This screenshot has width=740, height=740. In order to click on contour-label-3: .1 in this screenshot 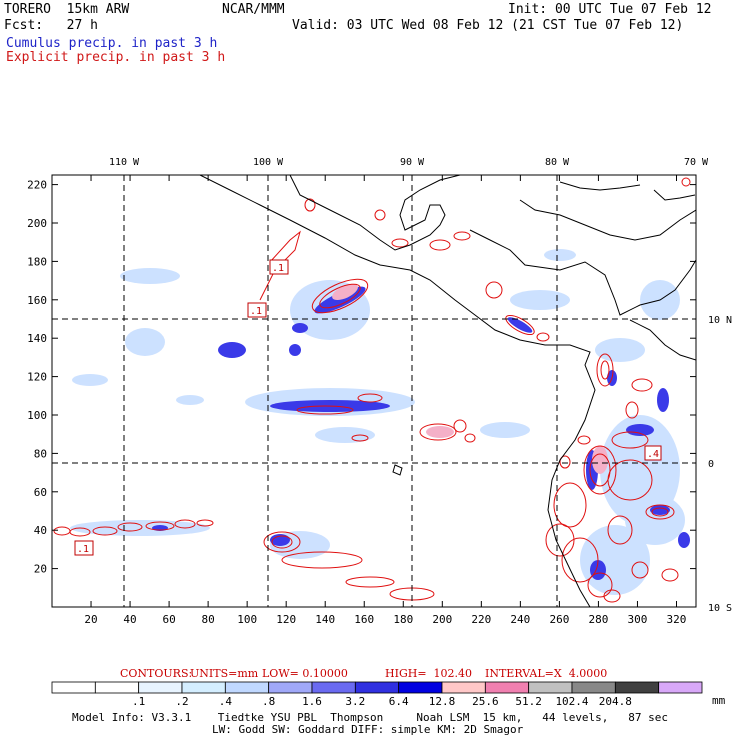, I will do `click(83, 549)`.